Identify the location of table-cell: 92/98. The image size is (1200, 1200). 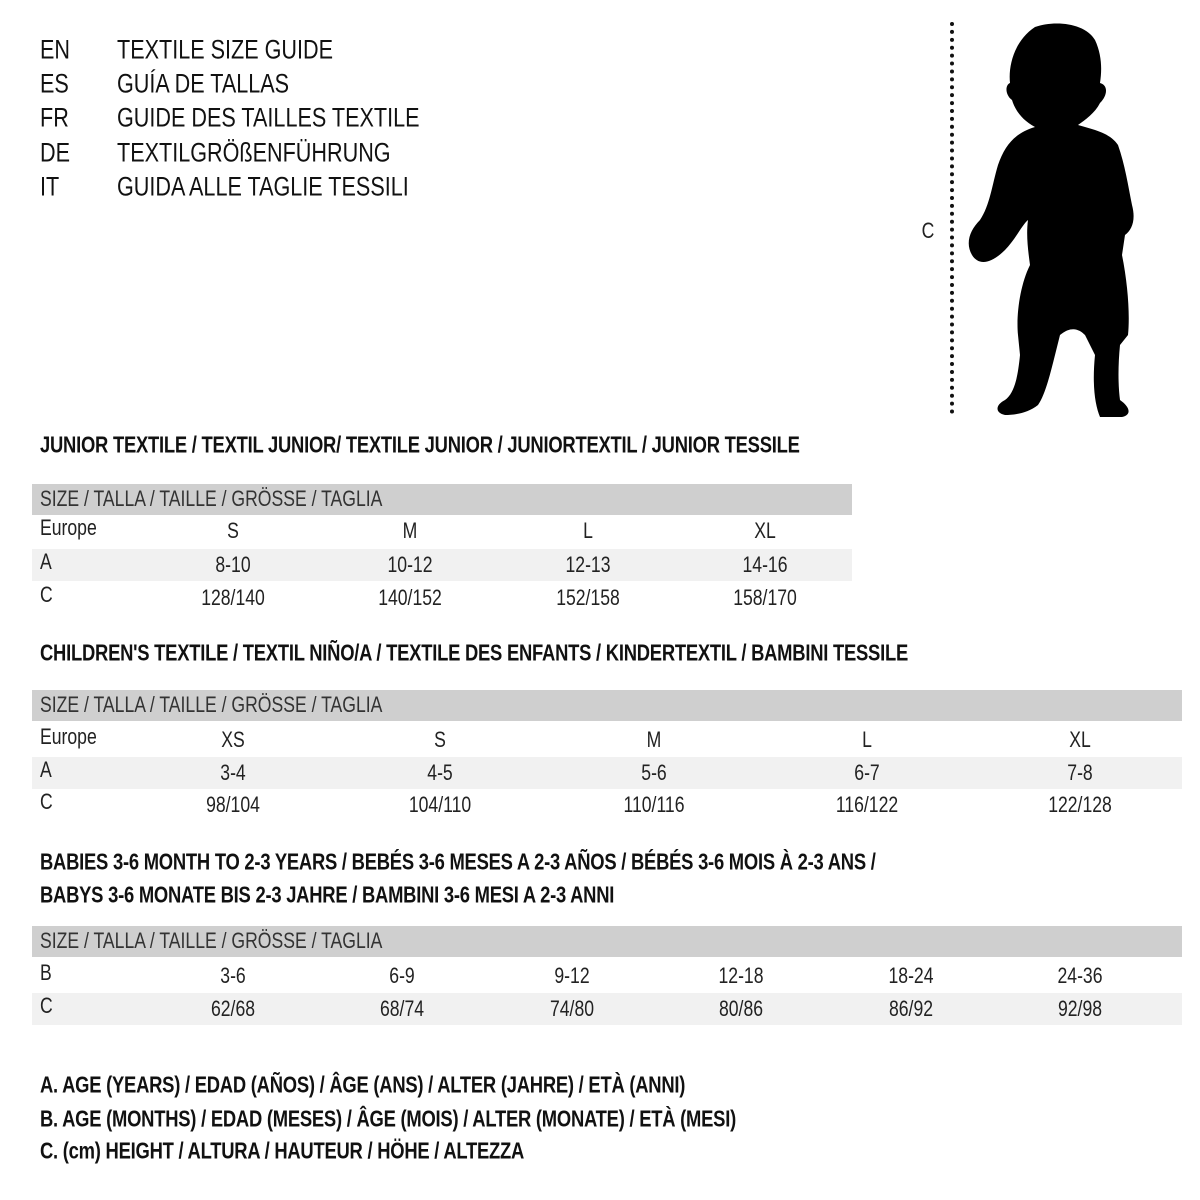
(1080, 1008).